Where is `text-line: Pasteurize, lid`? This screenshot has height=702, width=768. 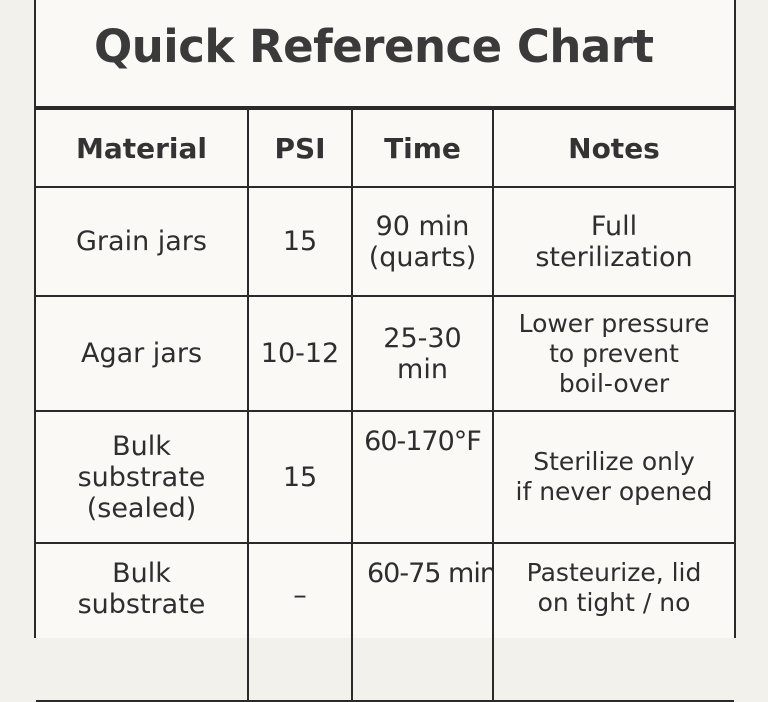
text-line: Pasteurize, lid is located at coordinates (614, 572).